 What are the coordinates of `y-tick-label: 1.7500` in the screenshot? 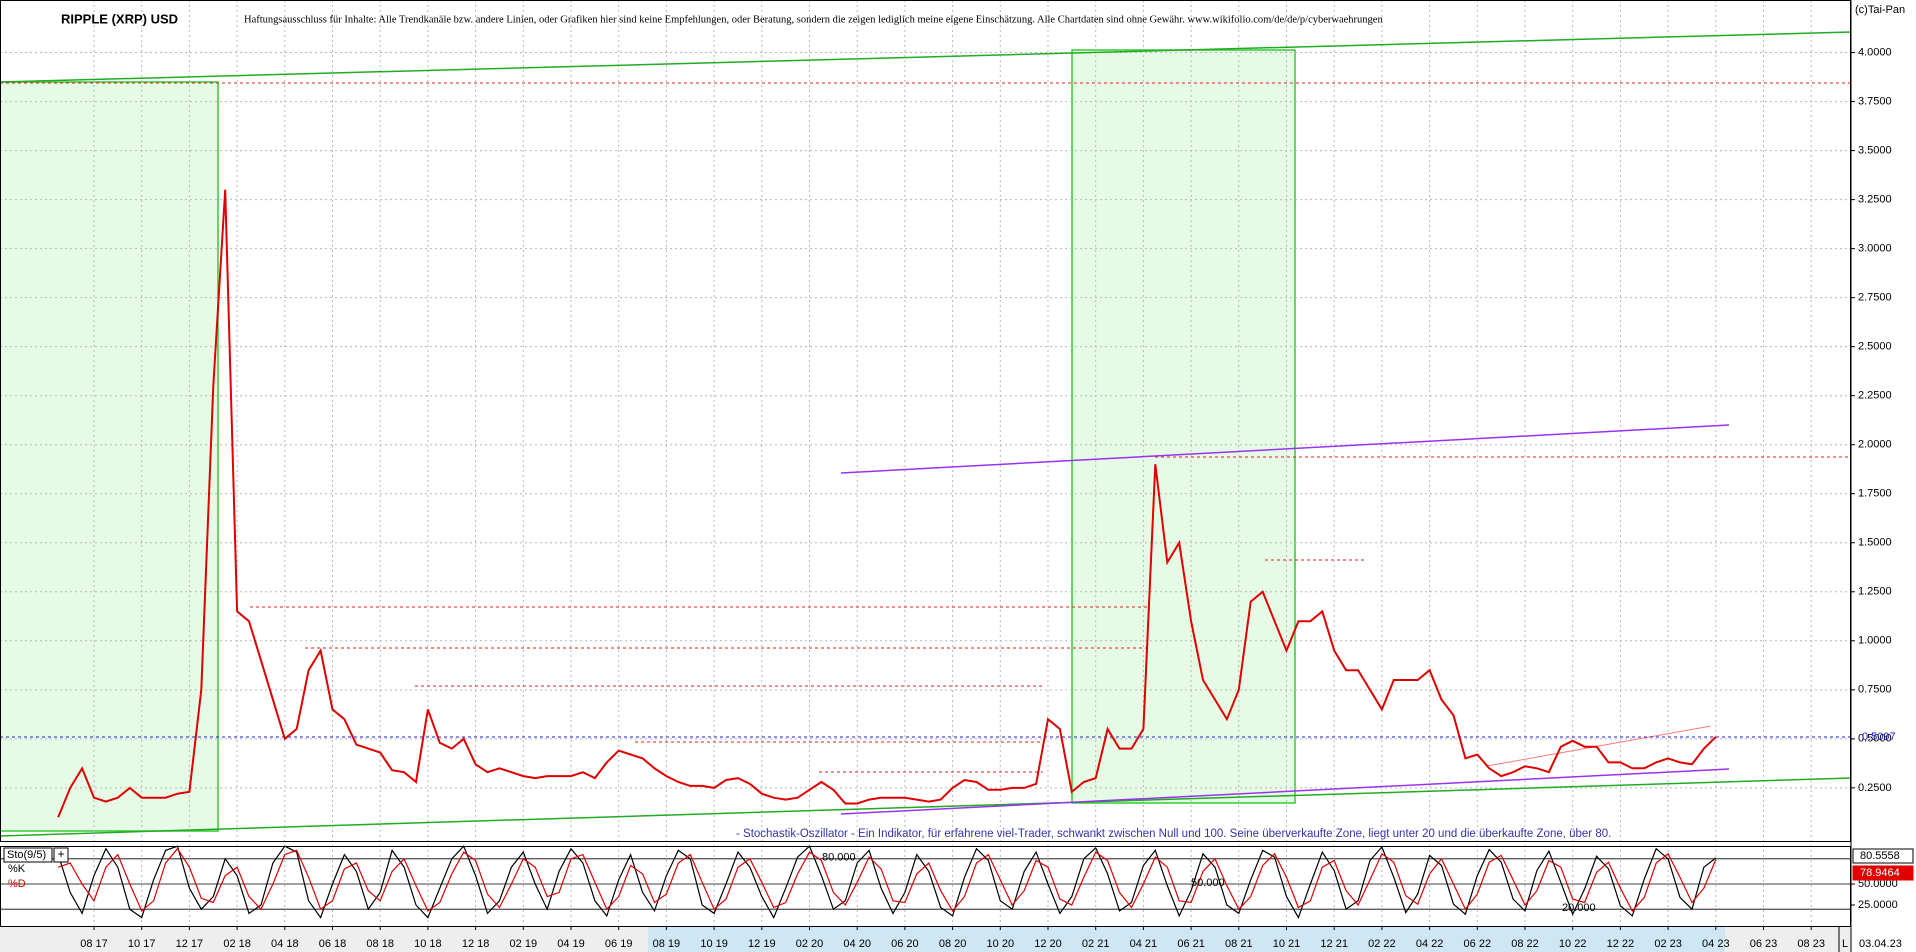 It's located at (1875, 494).